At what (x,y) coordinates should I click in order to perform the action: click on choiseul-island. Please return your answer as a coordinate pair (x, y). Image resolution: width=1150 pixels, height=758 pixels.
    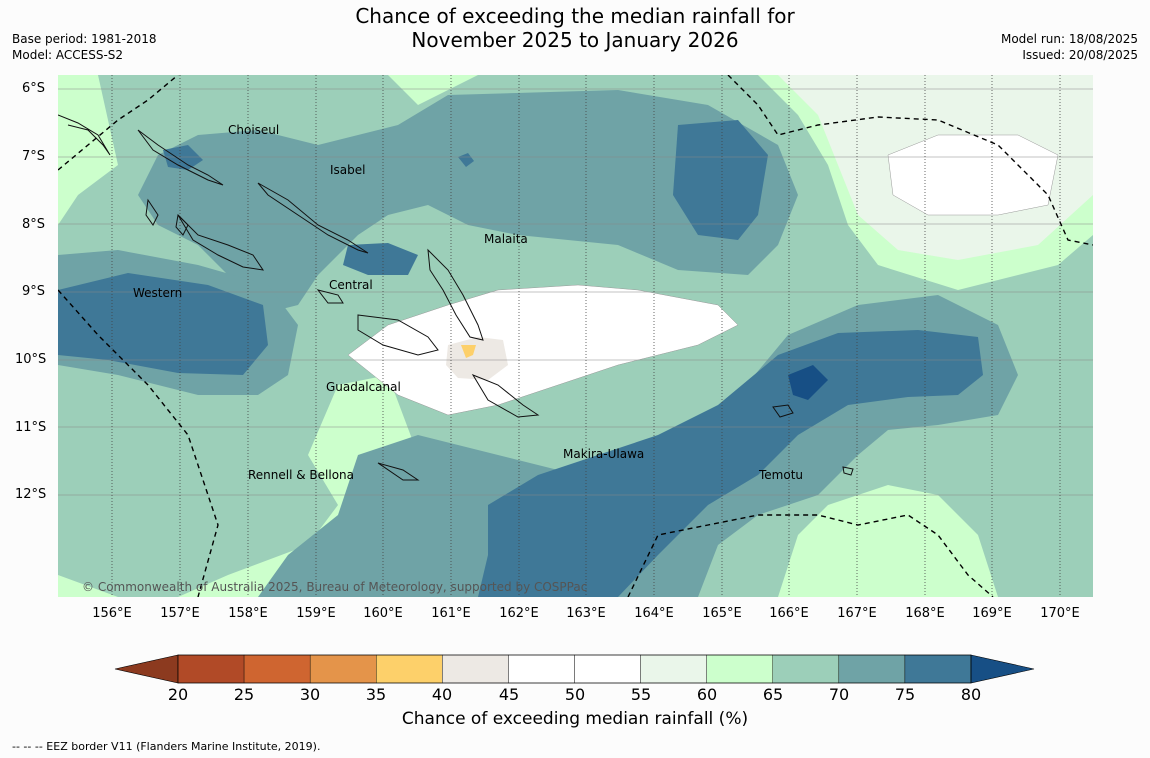
    Looking at the image, I should click on (180, 157).